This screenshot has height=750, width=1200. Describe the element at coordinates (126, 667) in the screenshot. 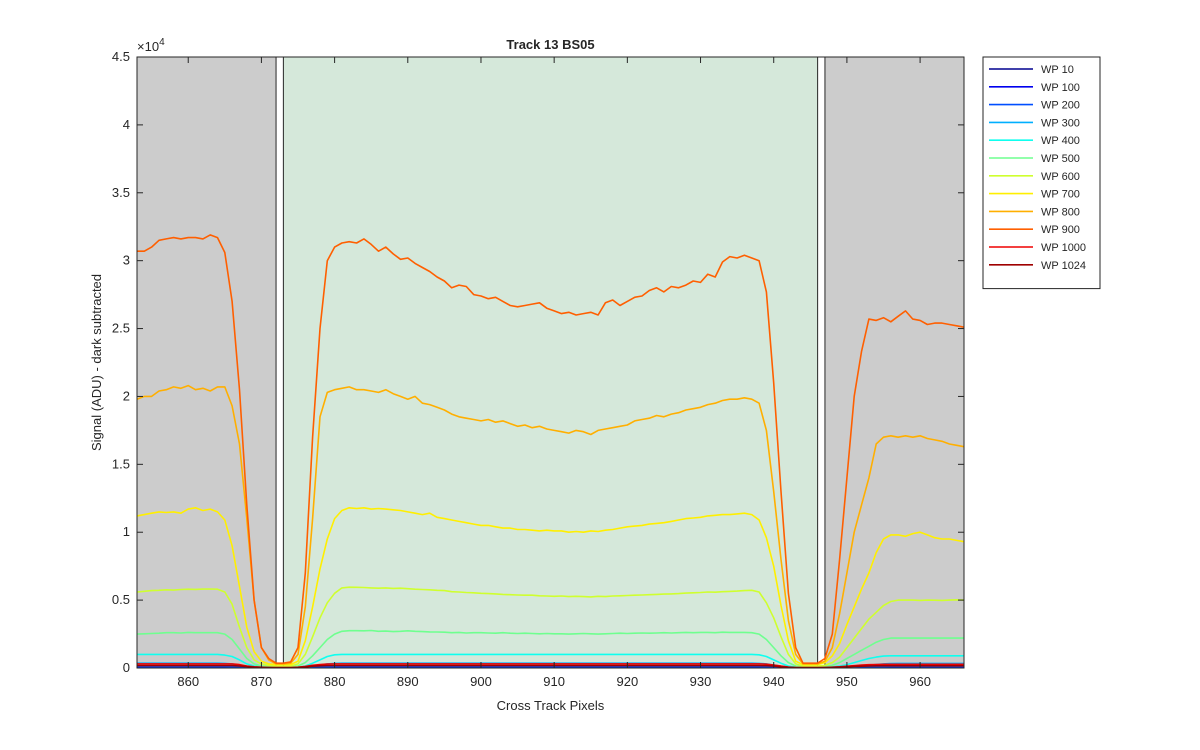

I see `y-tick-label: 0` at that location.